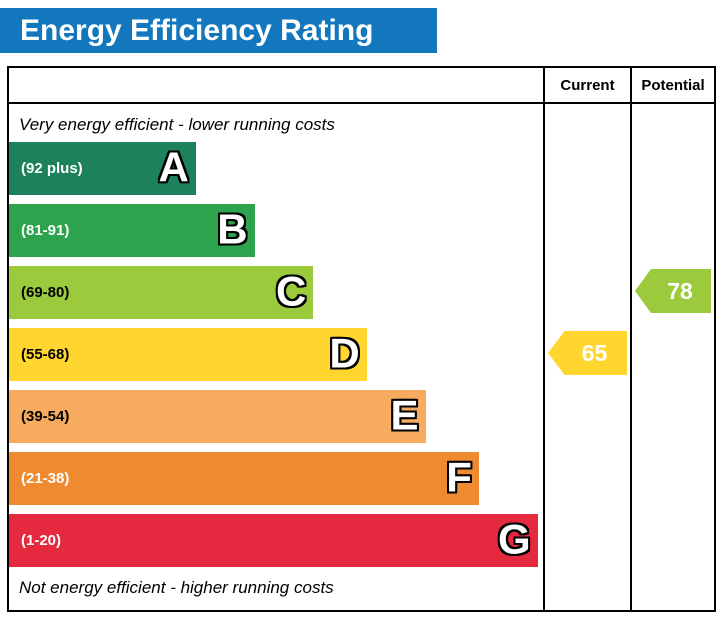  Describe the element at coordinates (344, 352) in the screenshot. I see `band-d-letter: D` at that location.